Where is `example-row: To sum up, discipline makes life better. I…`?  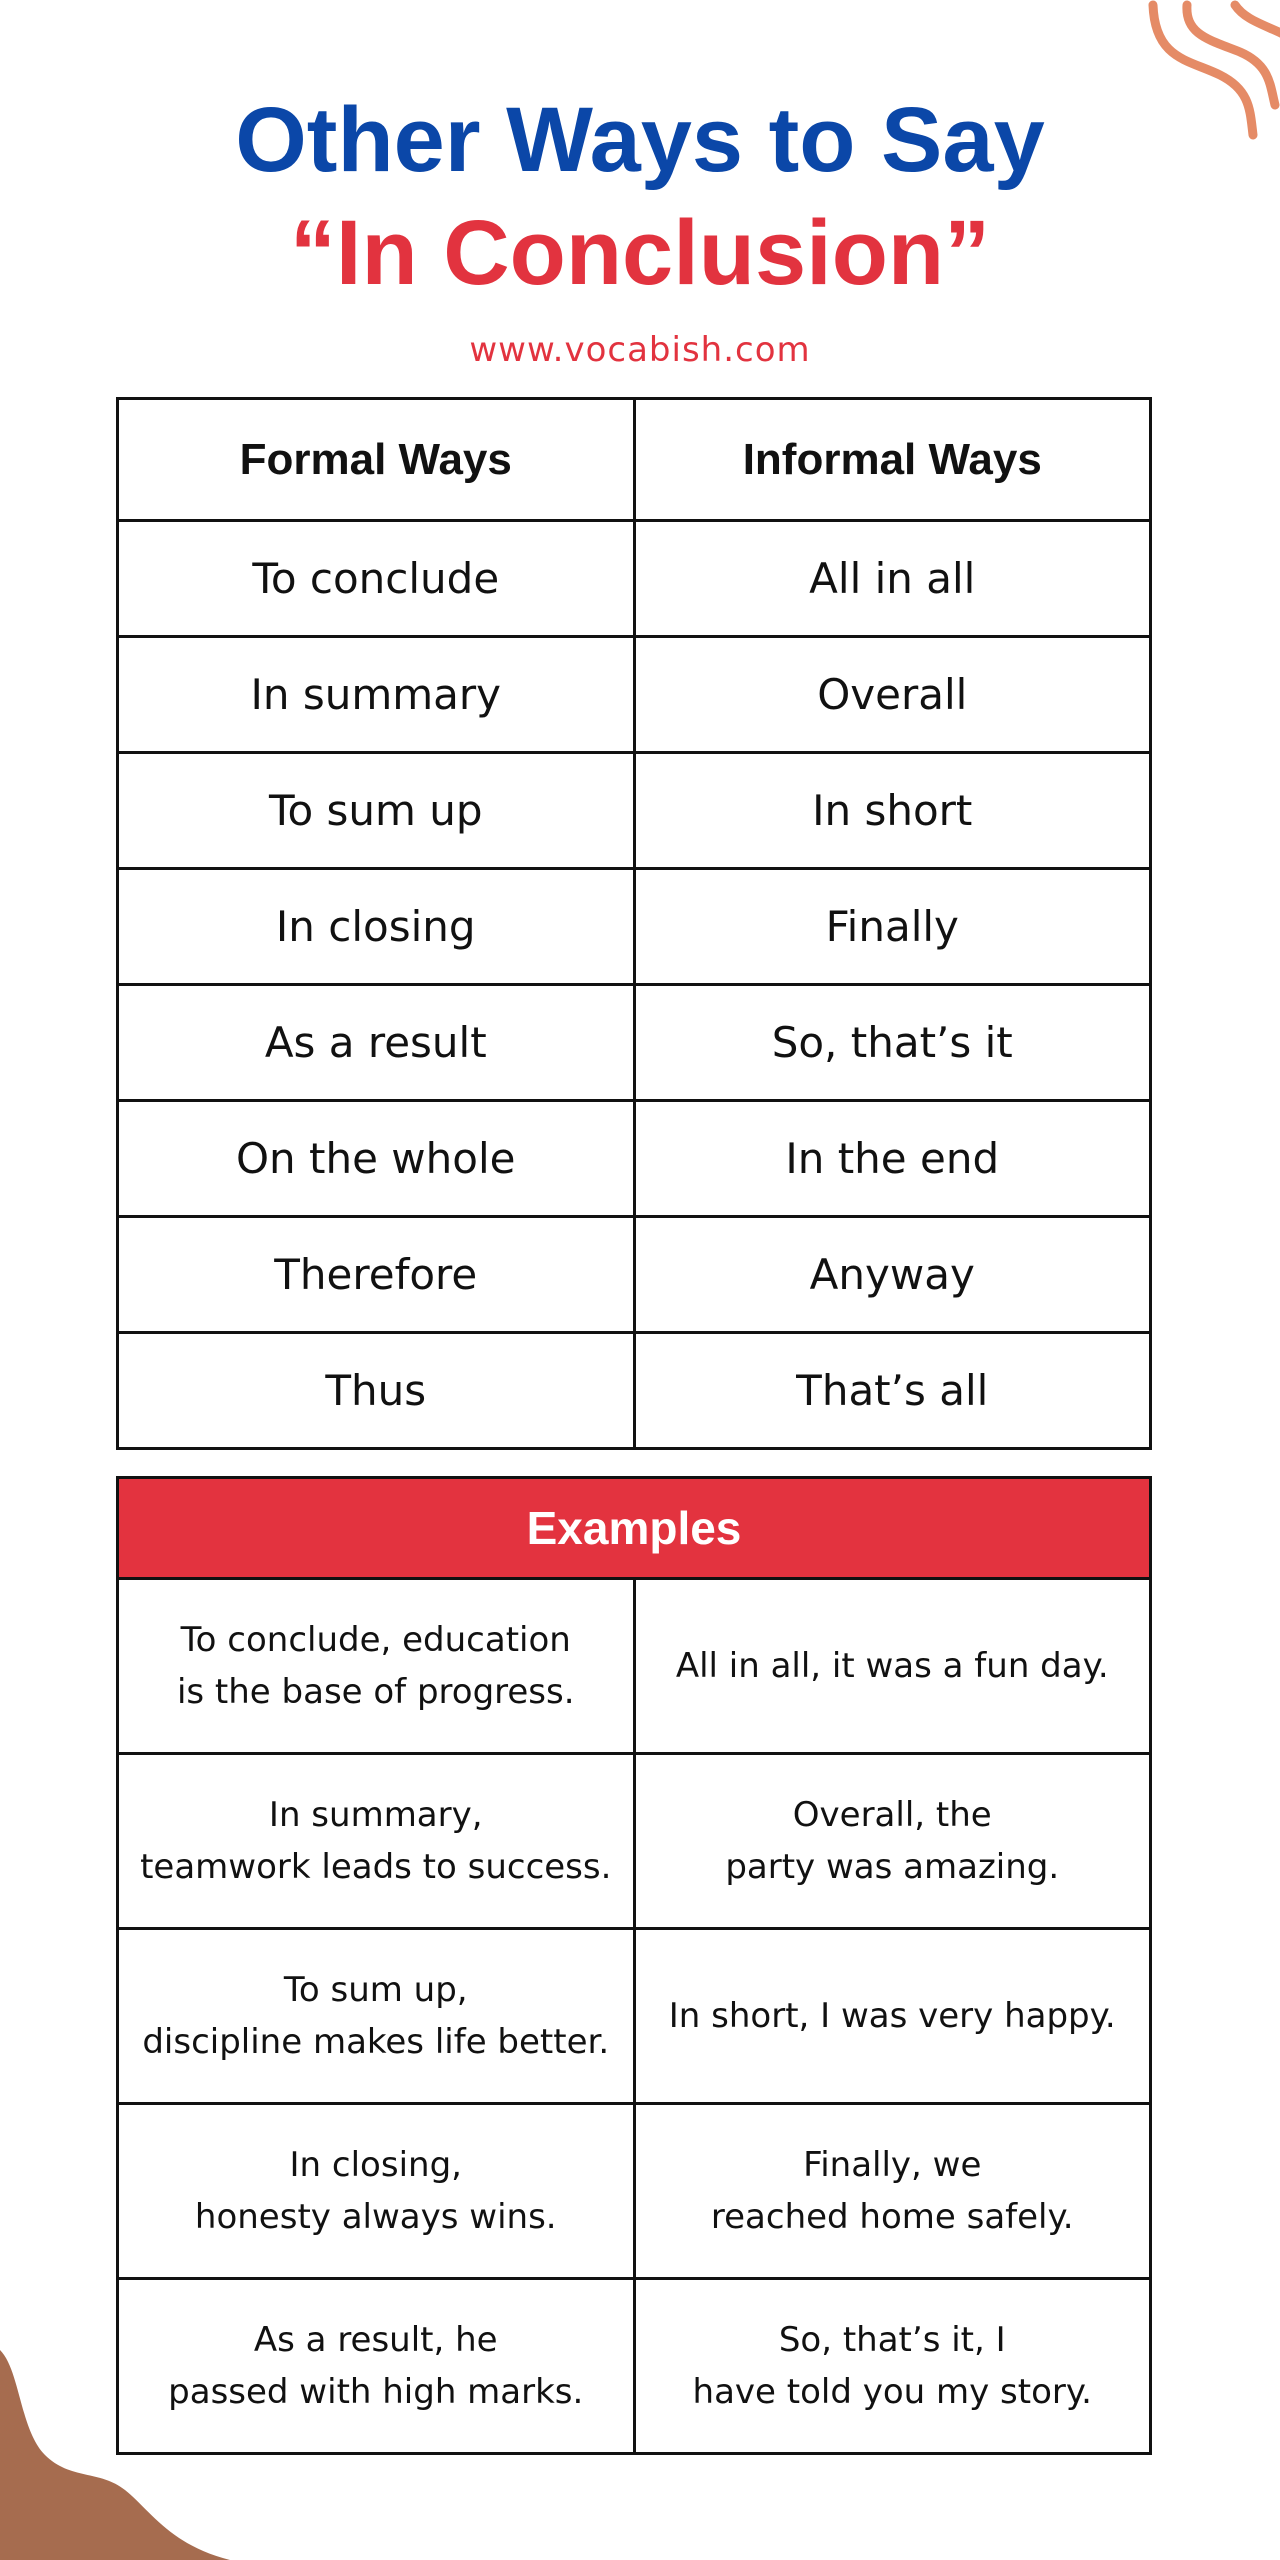
example-row: To sum up, discipline makes life better. I… is located at coordinates (634, 2016).